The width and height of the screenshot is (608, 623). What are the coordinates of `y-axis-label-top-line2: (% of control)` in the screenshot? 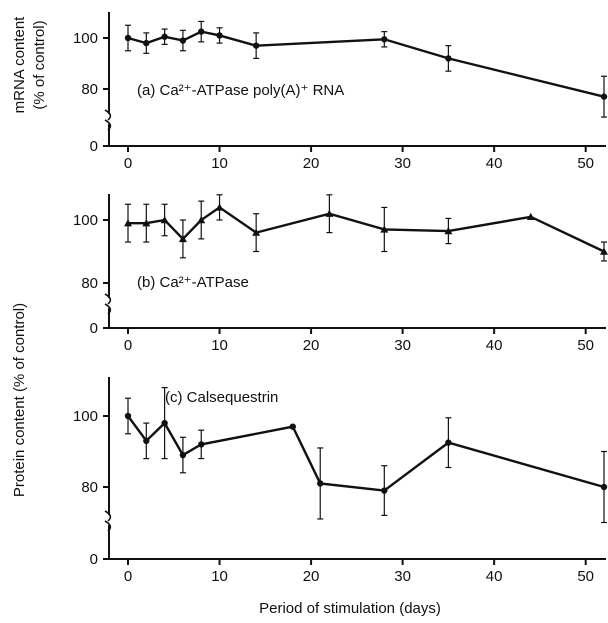 It's located at (39, 64).